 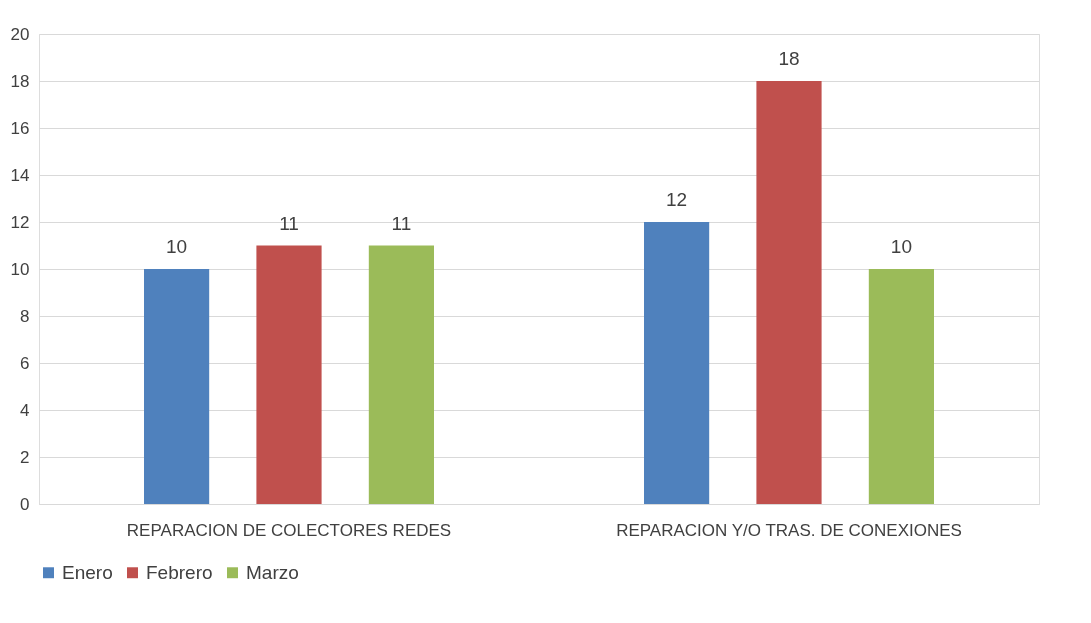 I want to click on y-tick-label: 14, so click(x=20, y=175).